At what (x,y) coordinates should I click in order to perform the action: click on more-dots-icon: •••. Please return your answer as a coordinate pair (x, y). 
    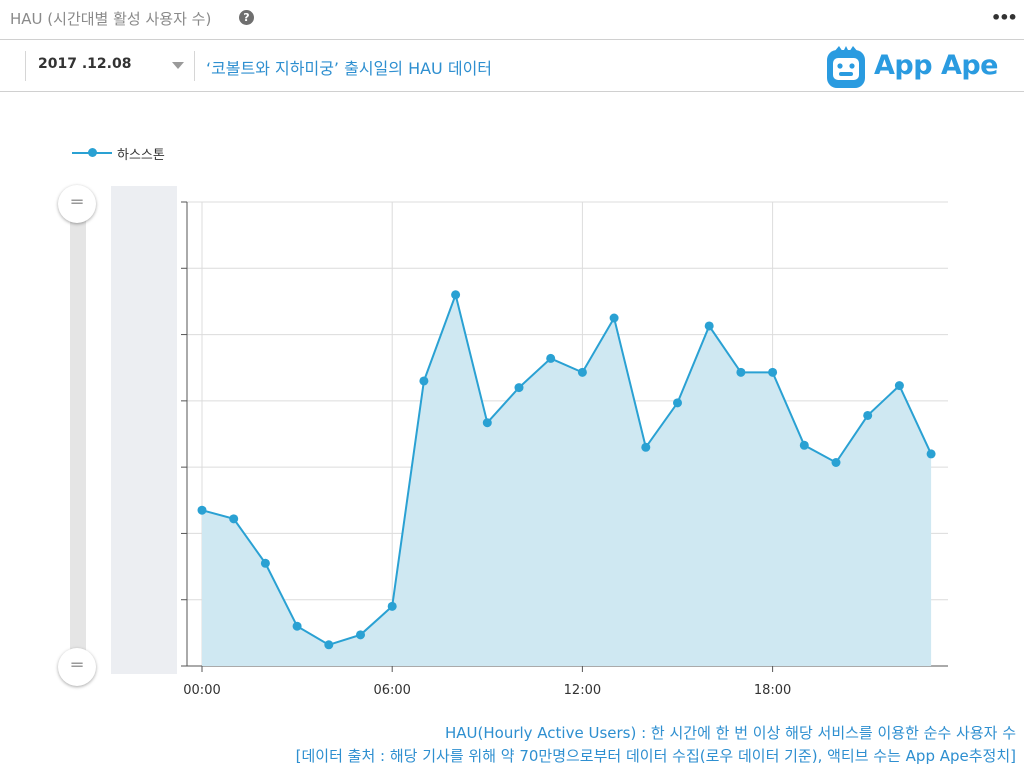
    Looking at the image, I should click on (1004, 17).